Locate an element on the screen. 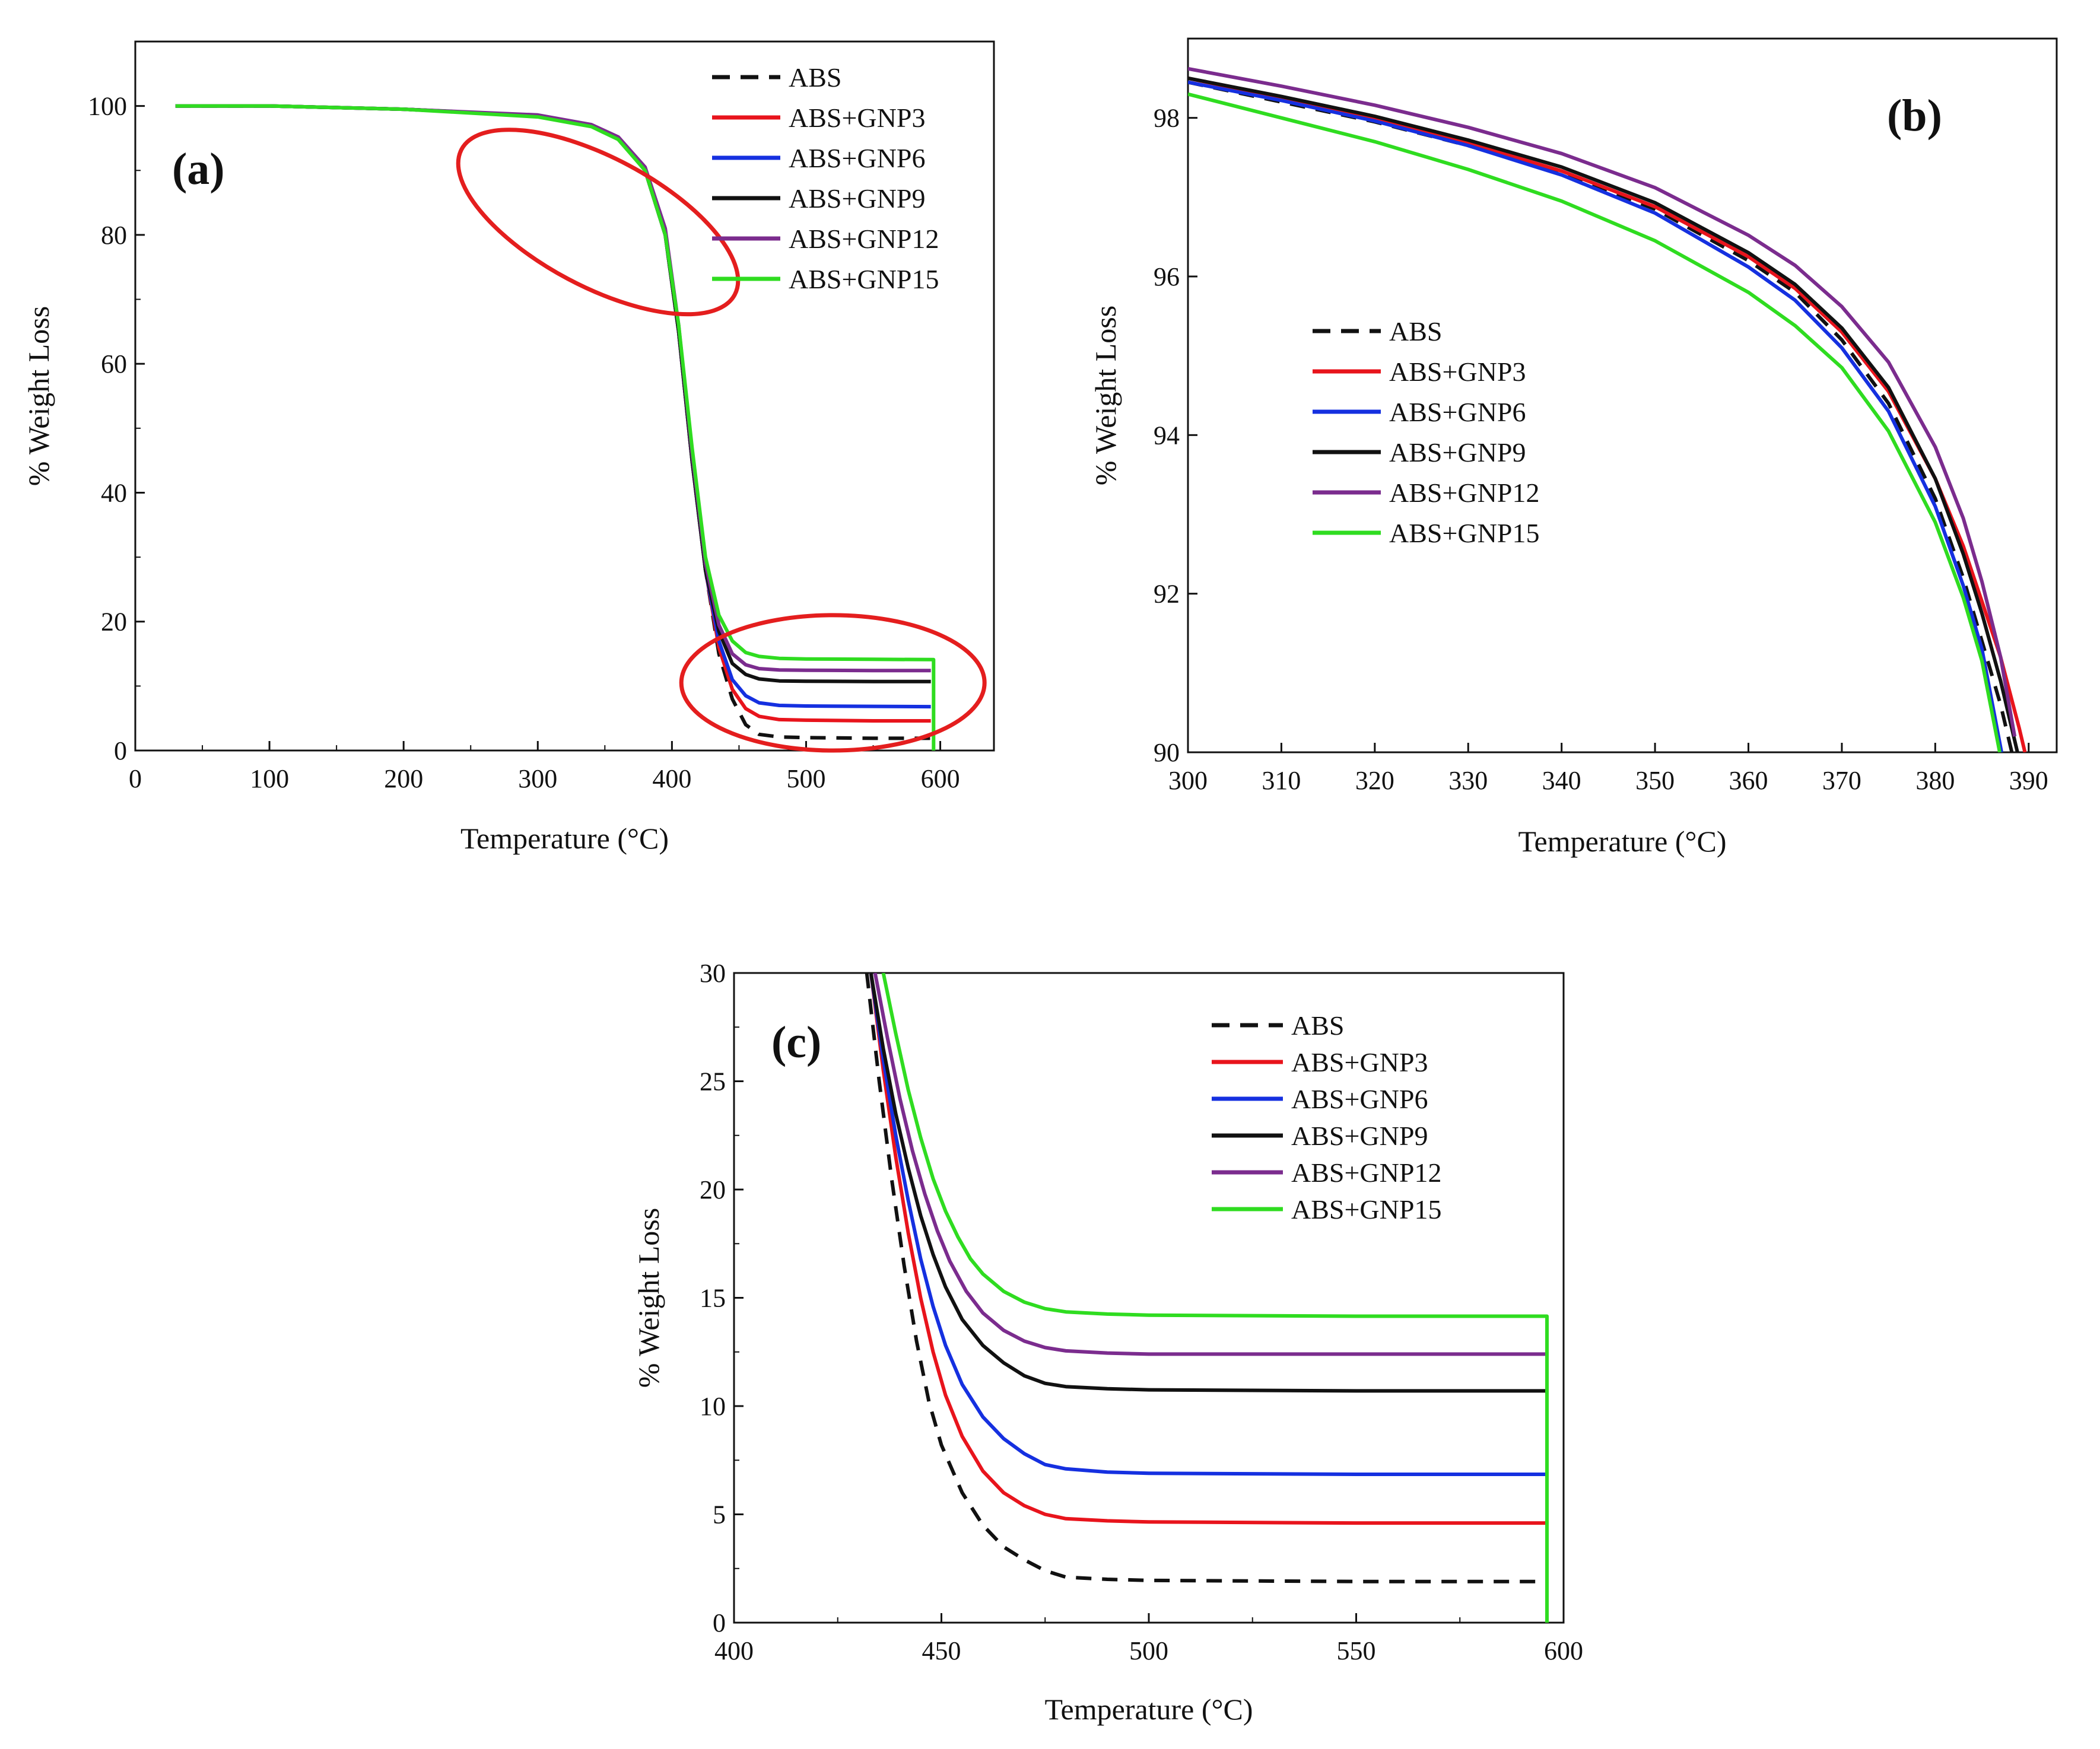 The width and height of the screenshot is (2100, 1749). x-tick-label: 370 is located at coordinates (1842, 780).